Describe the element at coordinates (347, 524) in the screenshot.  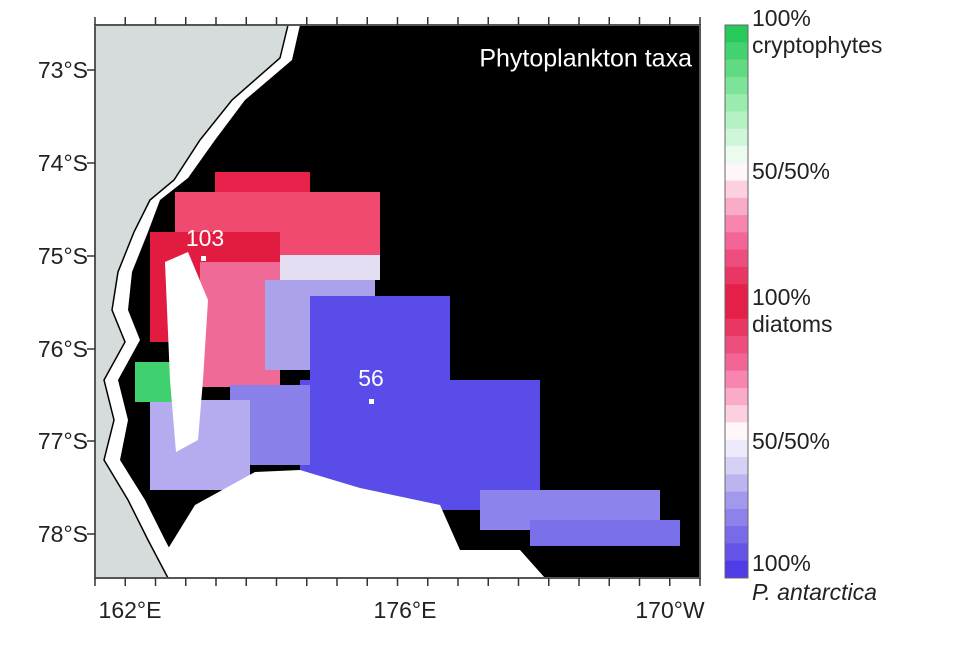
I see `ice-shelf` at that location.